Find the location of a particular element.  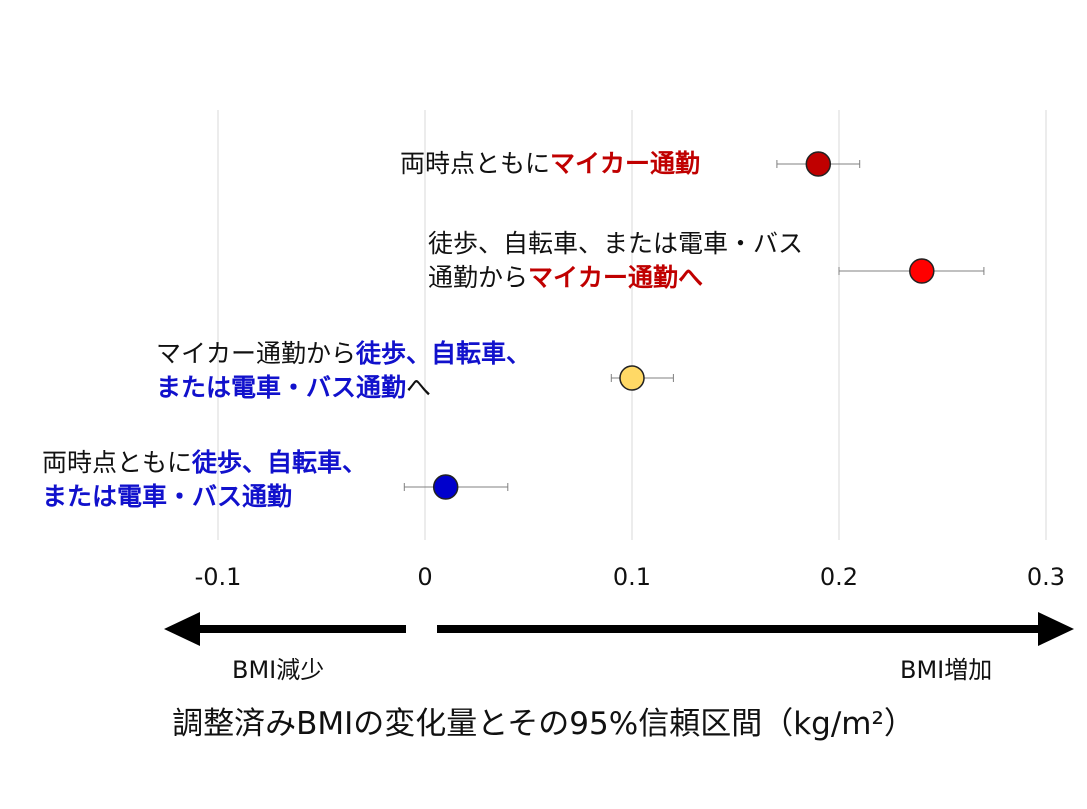

x-tick-label: -0.1 is located at coordinates (218, 577).